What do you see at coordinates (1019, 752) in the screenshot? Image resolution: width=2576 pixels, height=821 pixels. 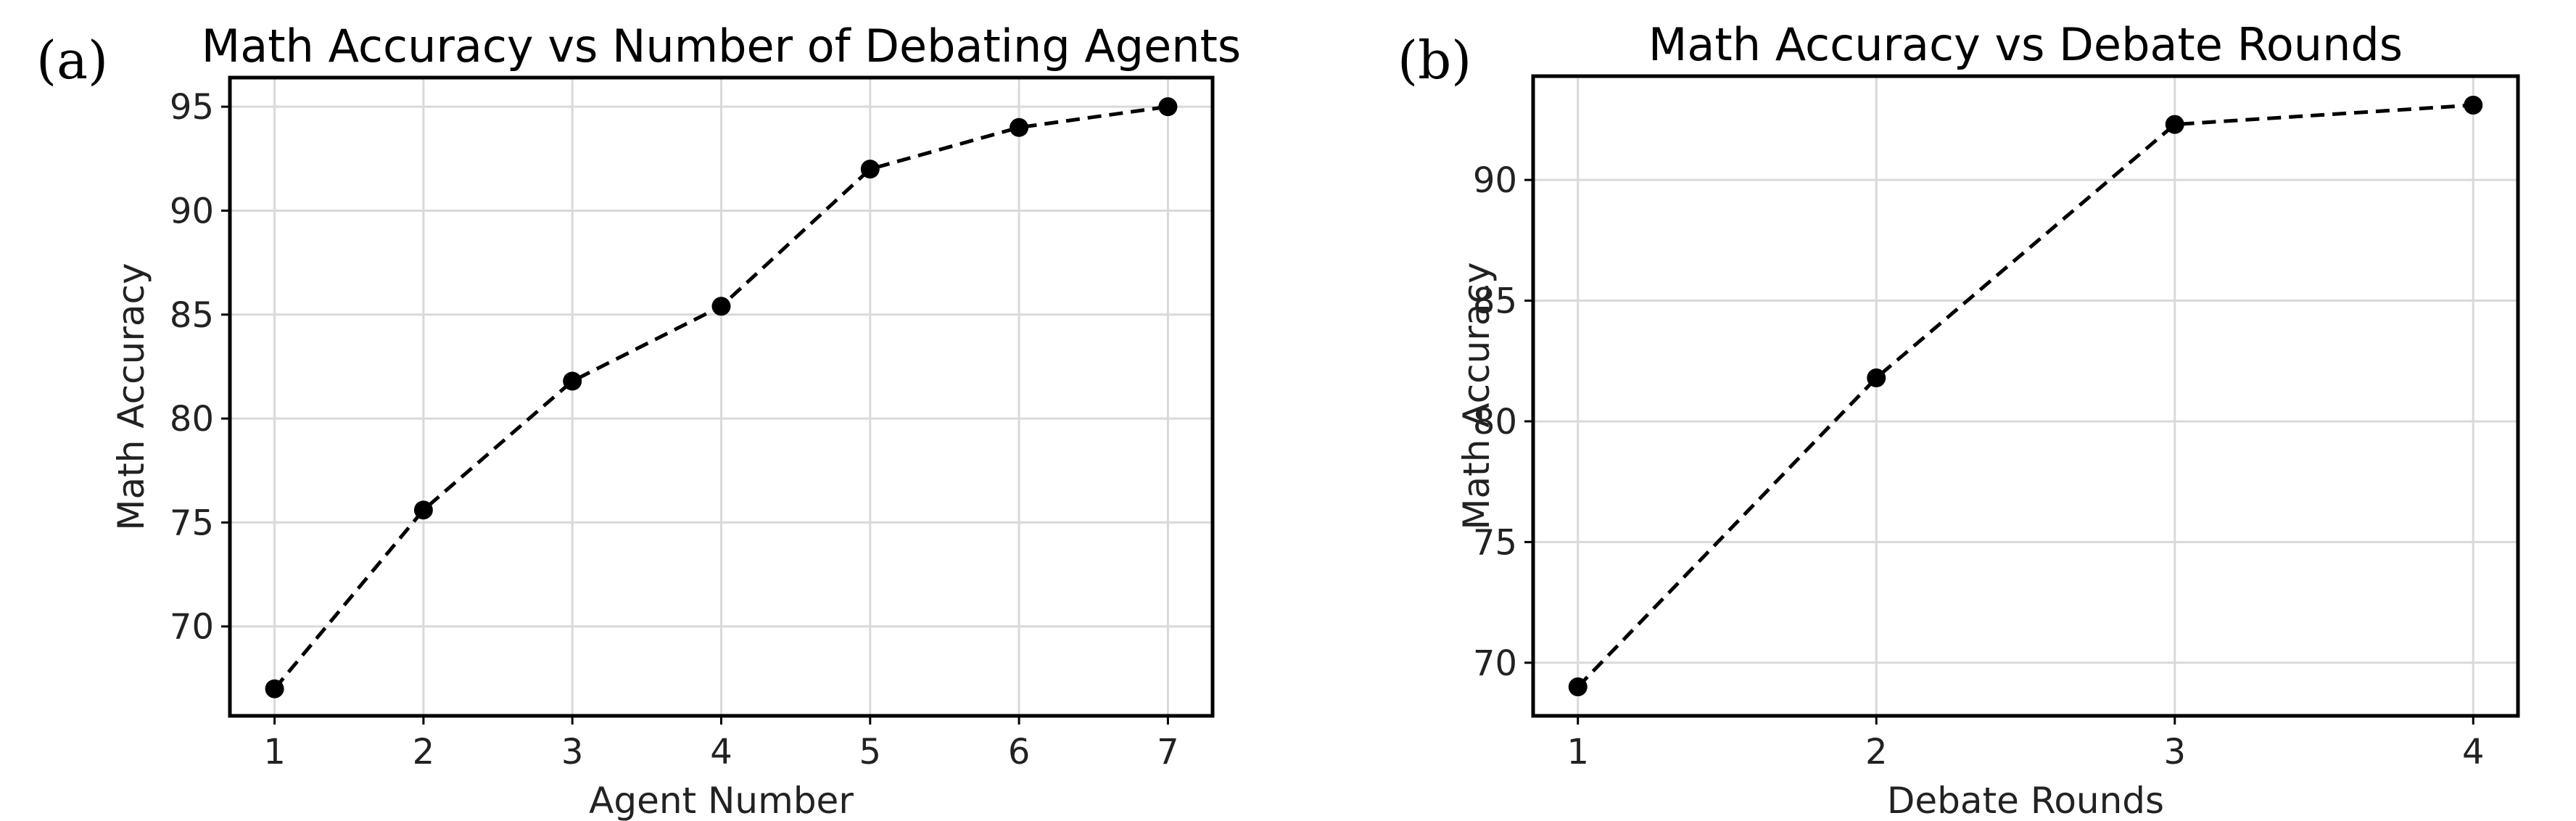 I see `x-tick-label: 6` at bounding box center [1019, 752].